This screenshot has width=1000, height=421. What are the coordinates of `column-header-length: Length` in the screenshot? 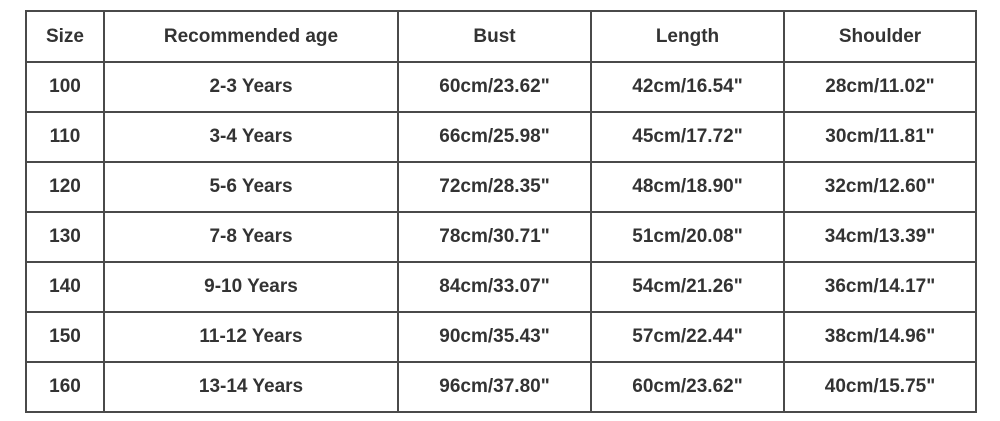 It's located at (687, 36).